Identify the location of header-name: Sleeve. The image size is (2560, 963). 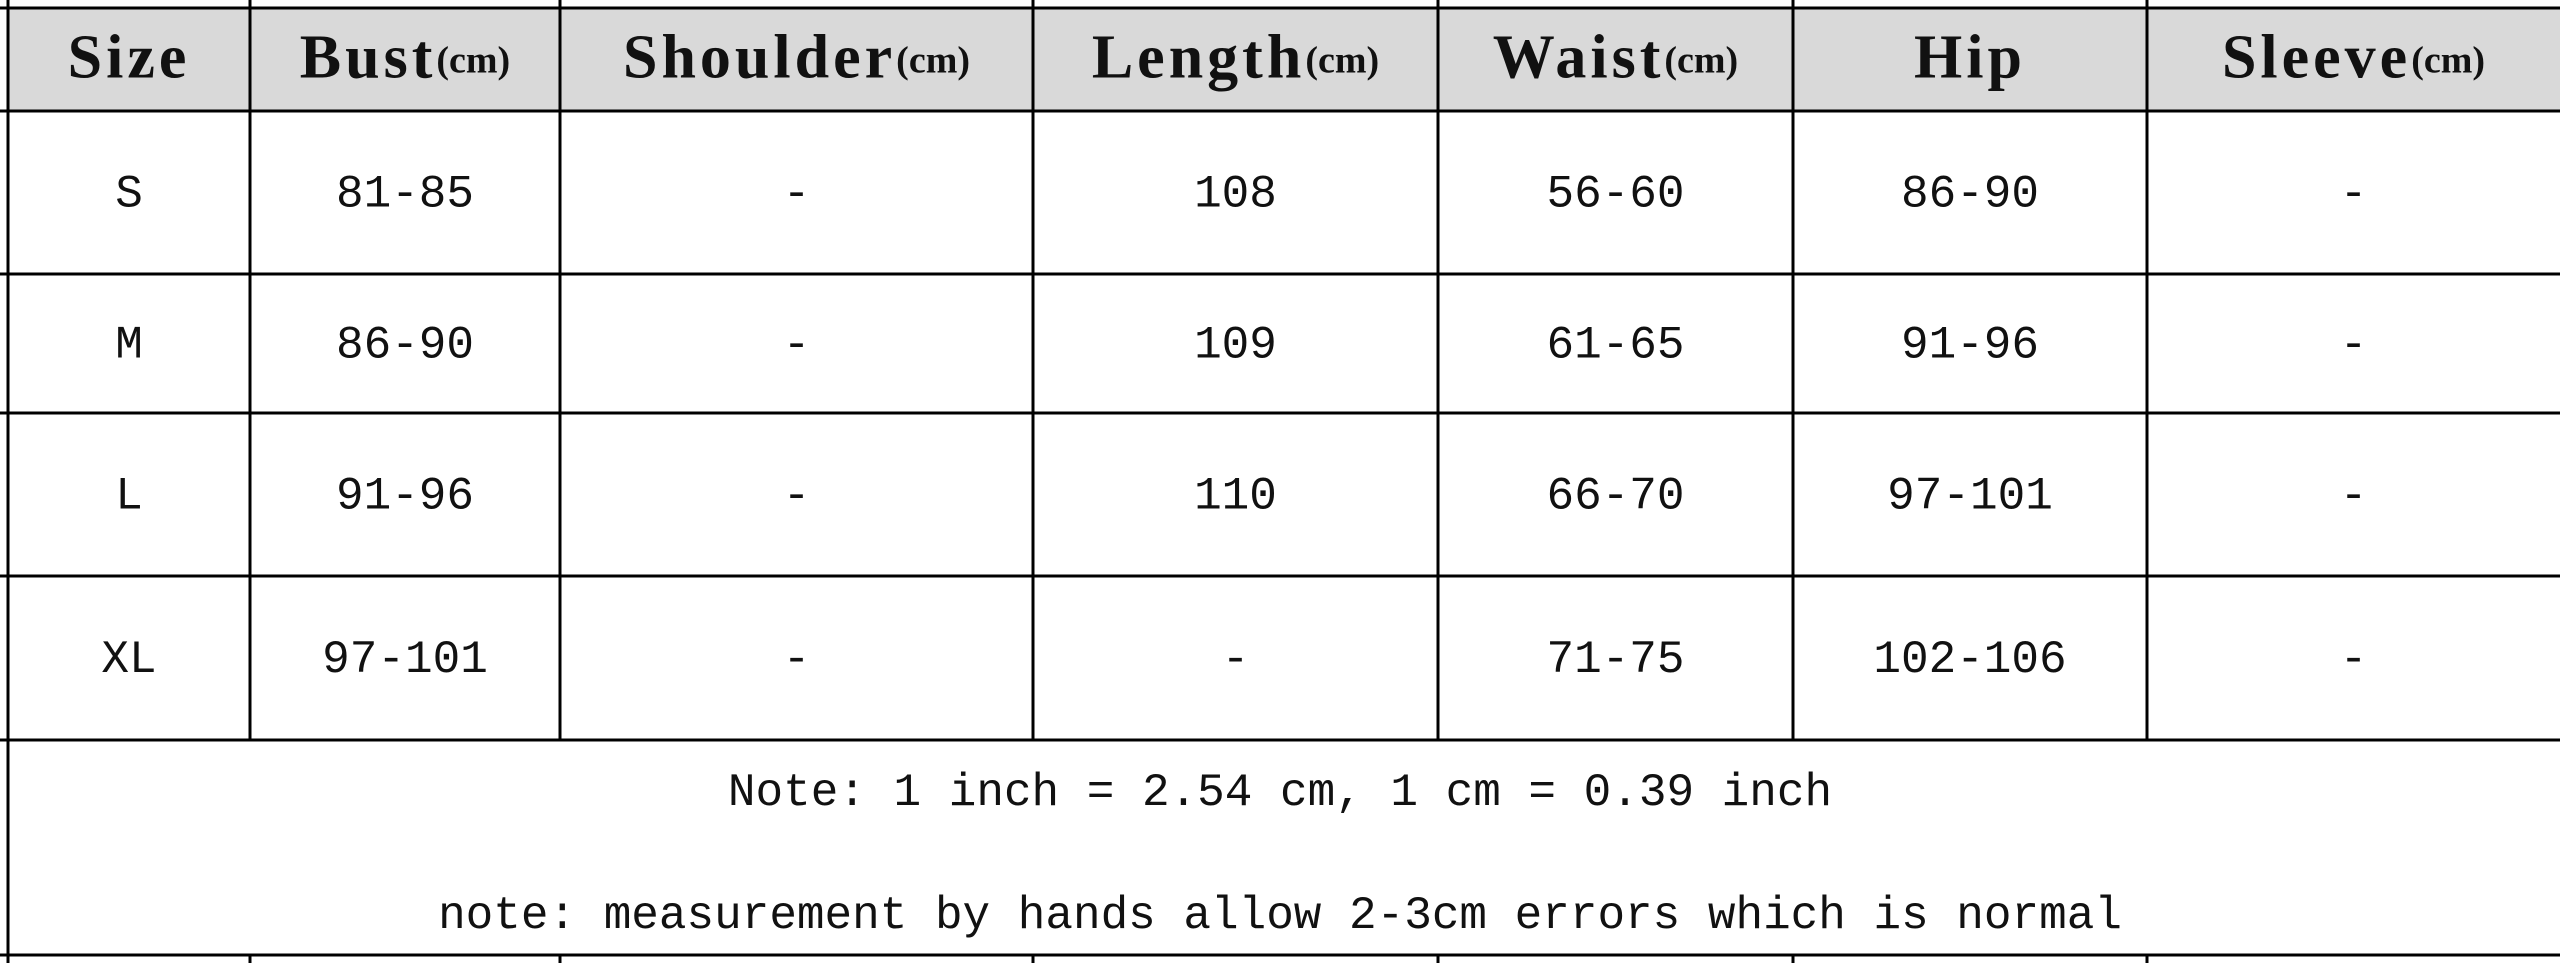
(2316, 58).